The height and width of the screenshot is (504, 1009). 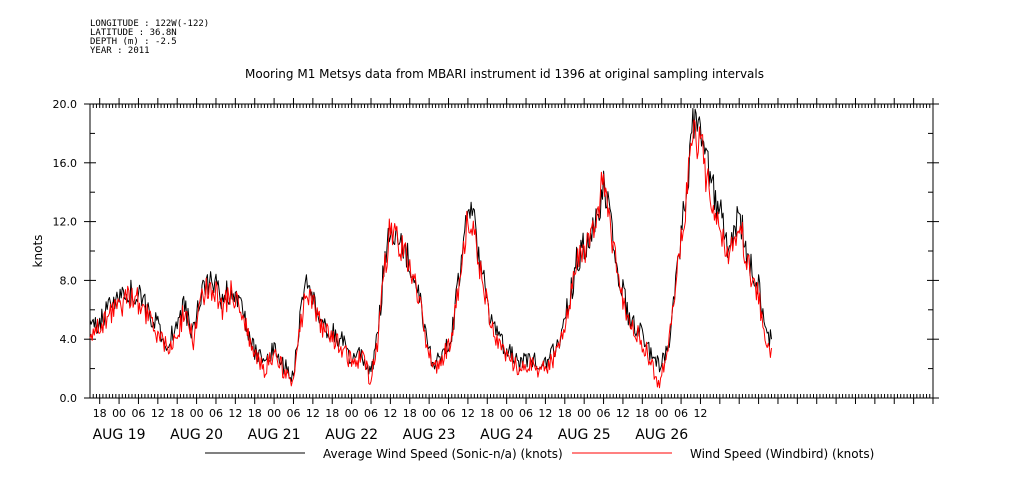 I want to click on latitude-label: LATITUDE : 36.8N, so click(x=133, y=33).